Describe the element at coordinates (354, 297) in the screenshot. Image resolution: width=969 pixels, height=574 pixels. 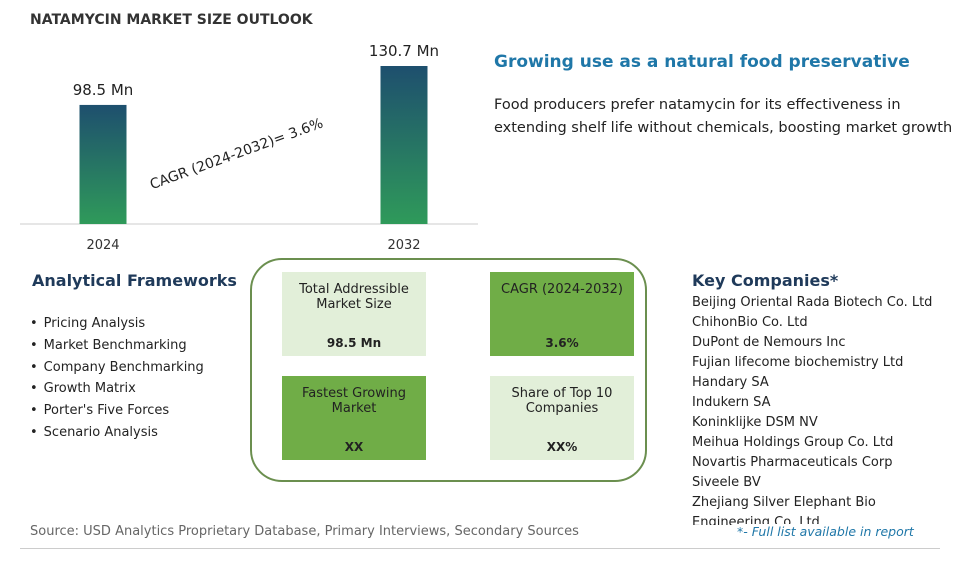
I see `summary-label: Total Addressible Market Size` at that location.